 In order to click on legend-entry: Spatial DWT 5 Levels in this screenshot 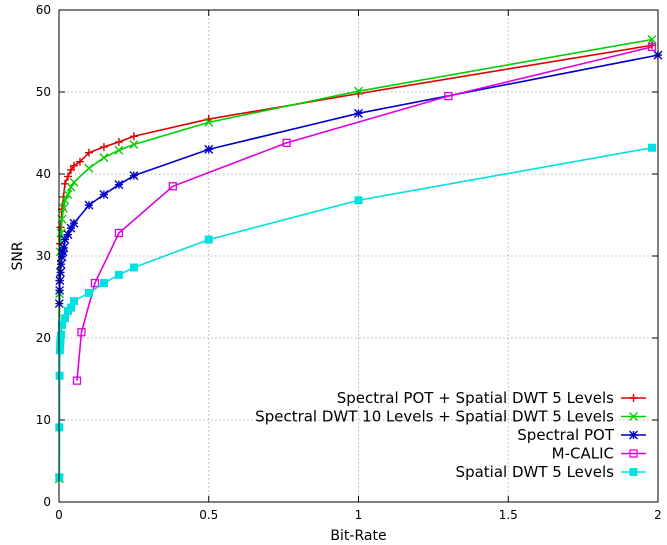, I will do `click(551, 472)`.